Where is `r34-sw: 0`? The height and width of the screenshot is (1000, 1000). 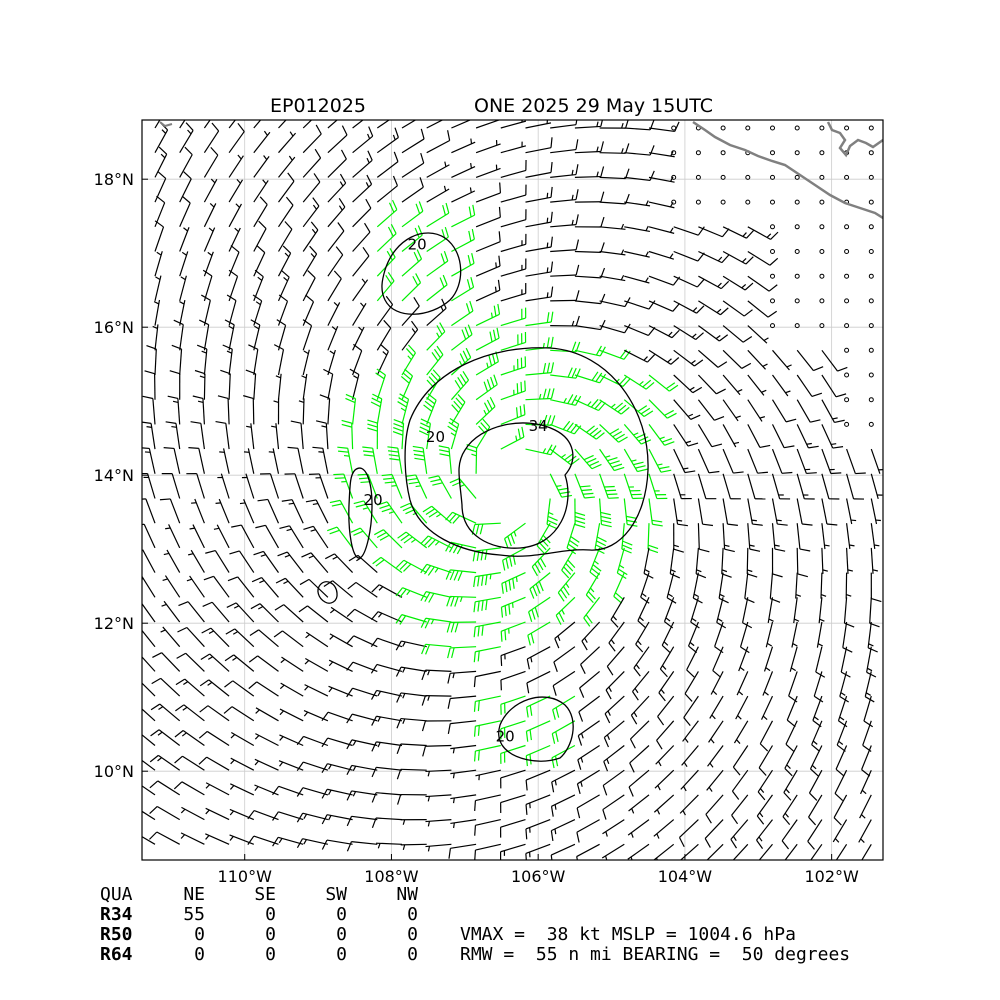
r34-sw: 0 is located at coordinates (341, 914).